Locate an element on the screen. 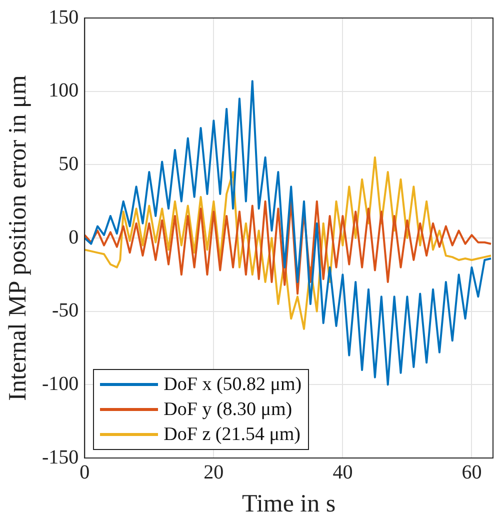  legend-label: DoF z (21.54 μm) is located at coordinates (232, 435).